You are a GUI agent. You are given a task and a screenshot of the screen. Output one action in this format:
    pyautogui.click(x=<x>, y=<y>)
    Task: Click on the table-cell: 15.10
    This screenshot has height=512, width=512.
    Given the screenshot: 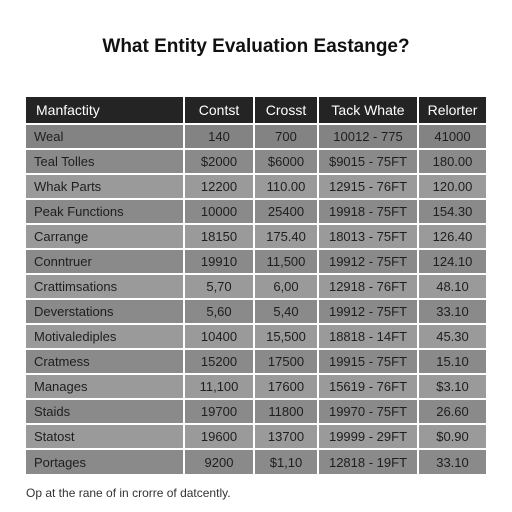 What is the action you would take?
    pyautogui.click(x=452, y=361)
    